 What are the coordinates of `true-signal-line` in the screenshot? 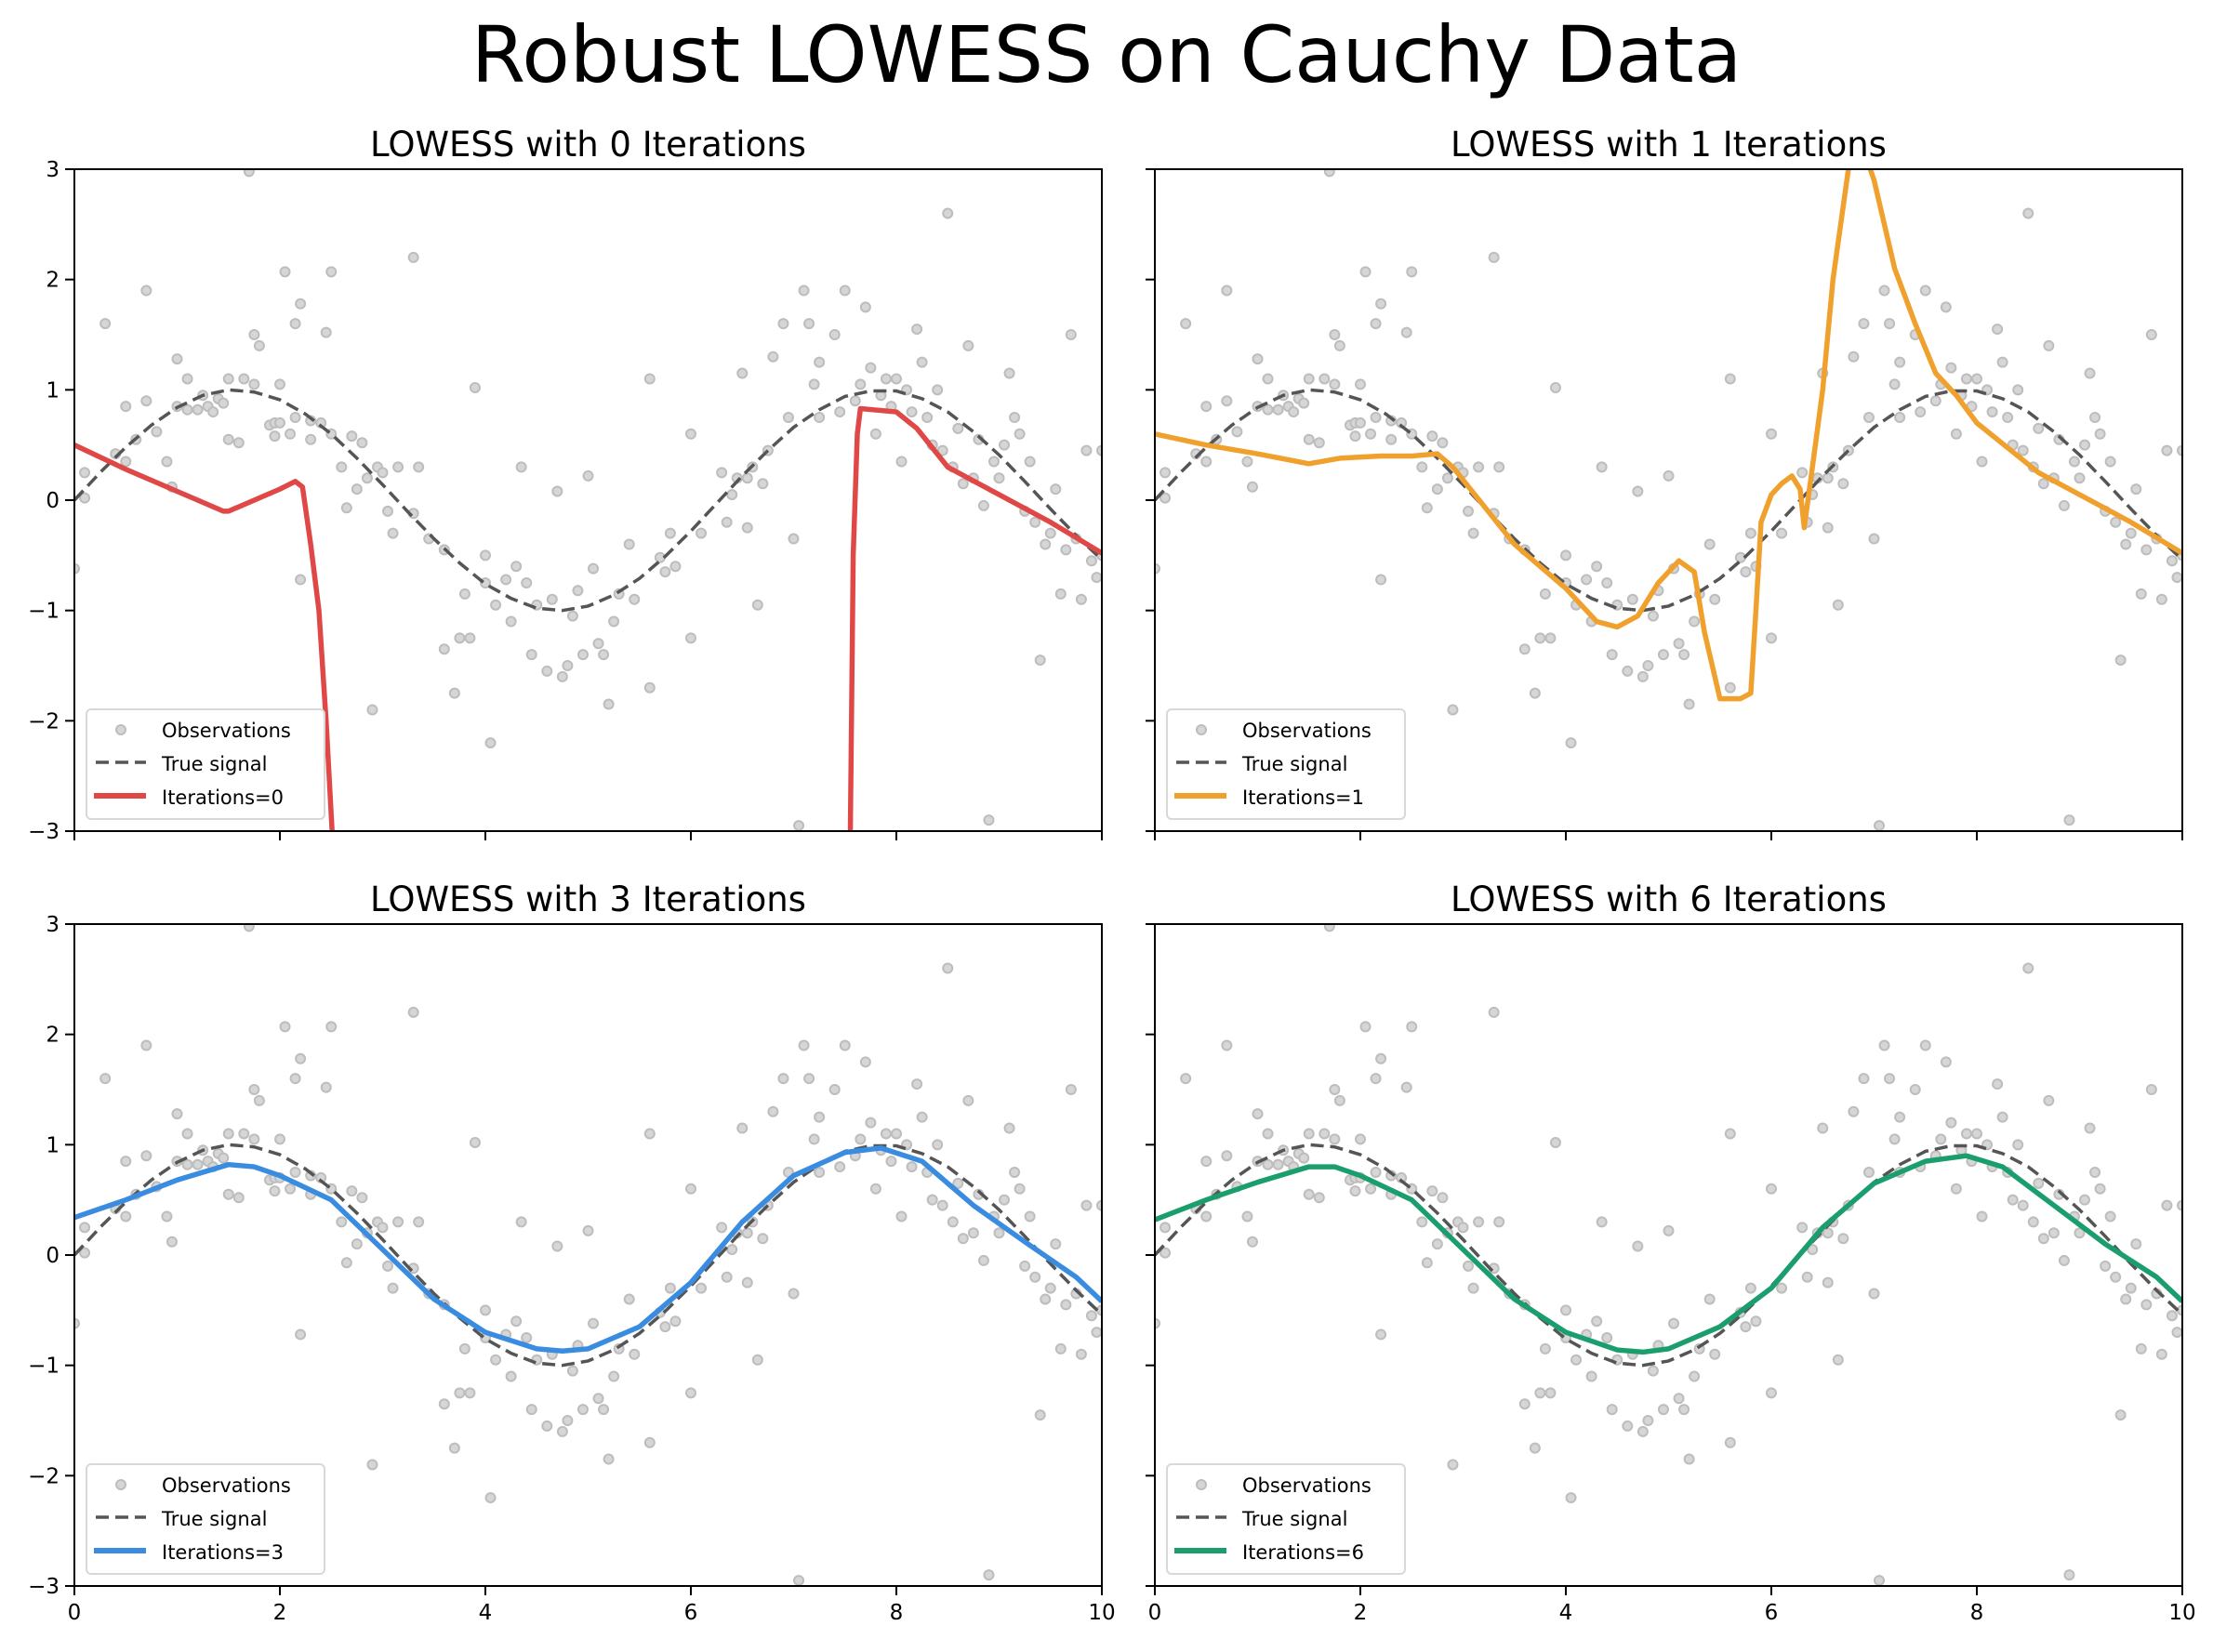 It's located at (1668, 500).